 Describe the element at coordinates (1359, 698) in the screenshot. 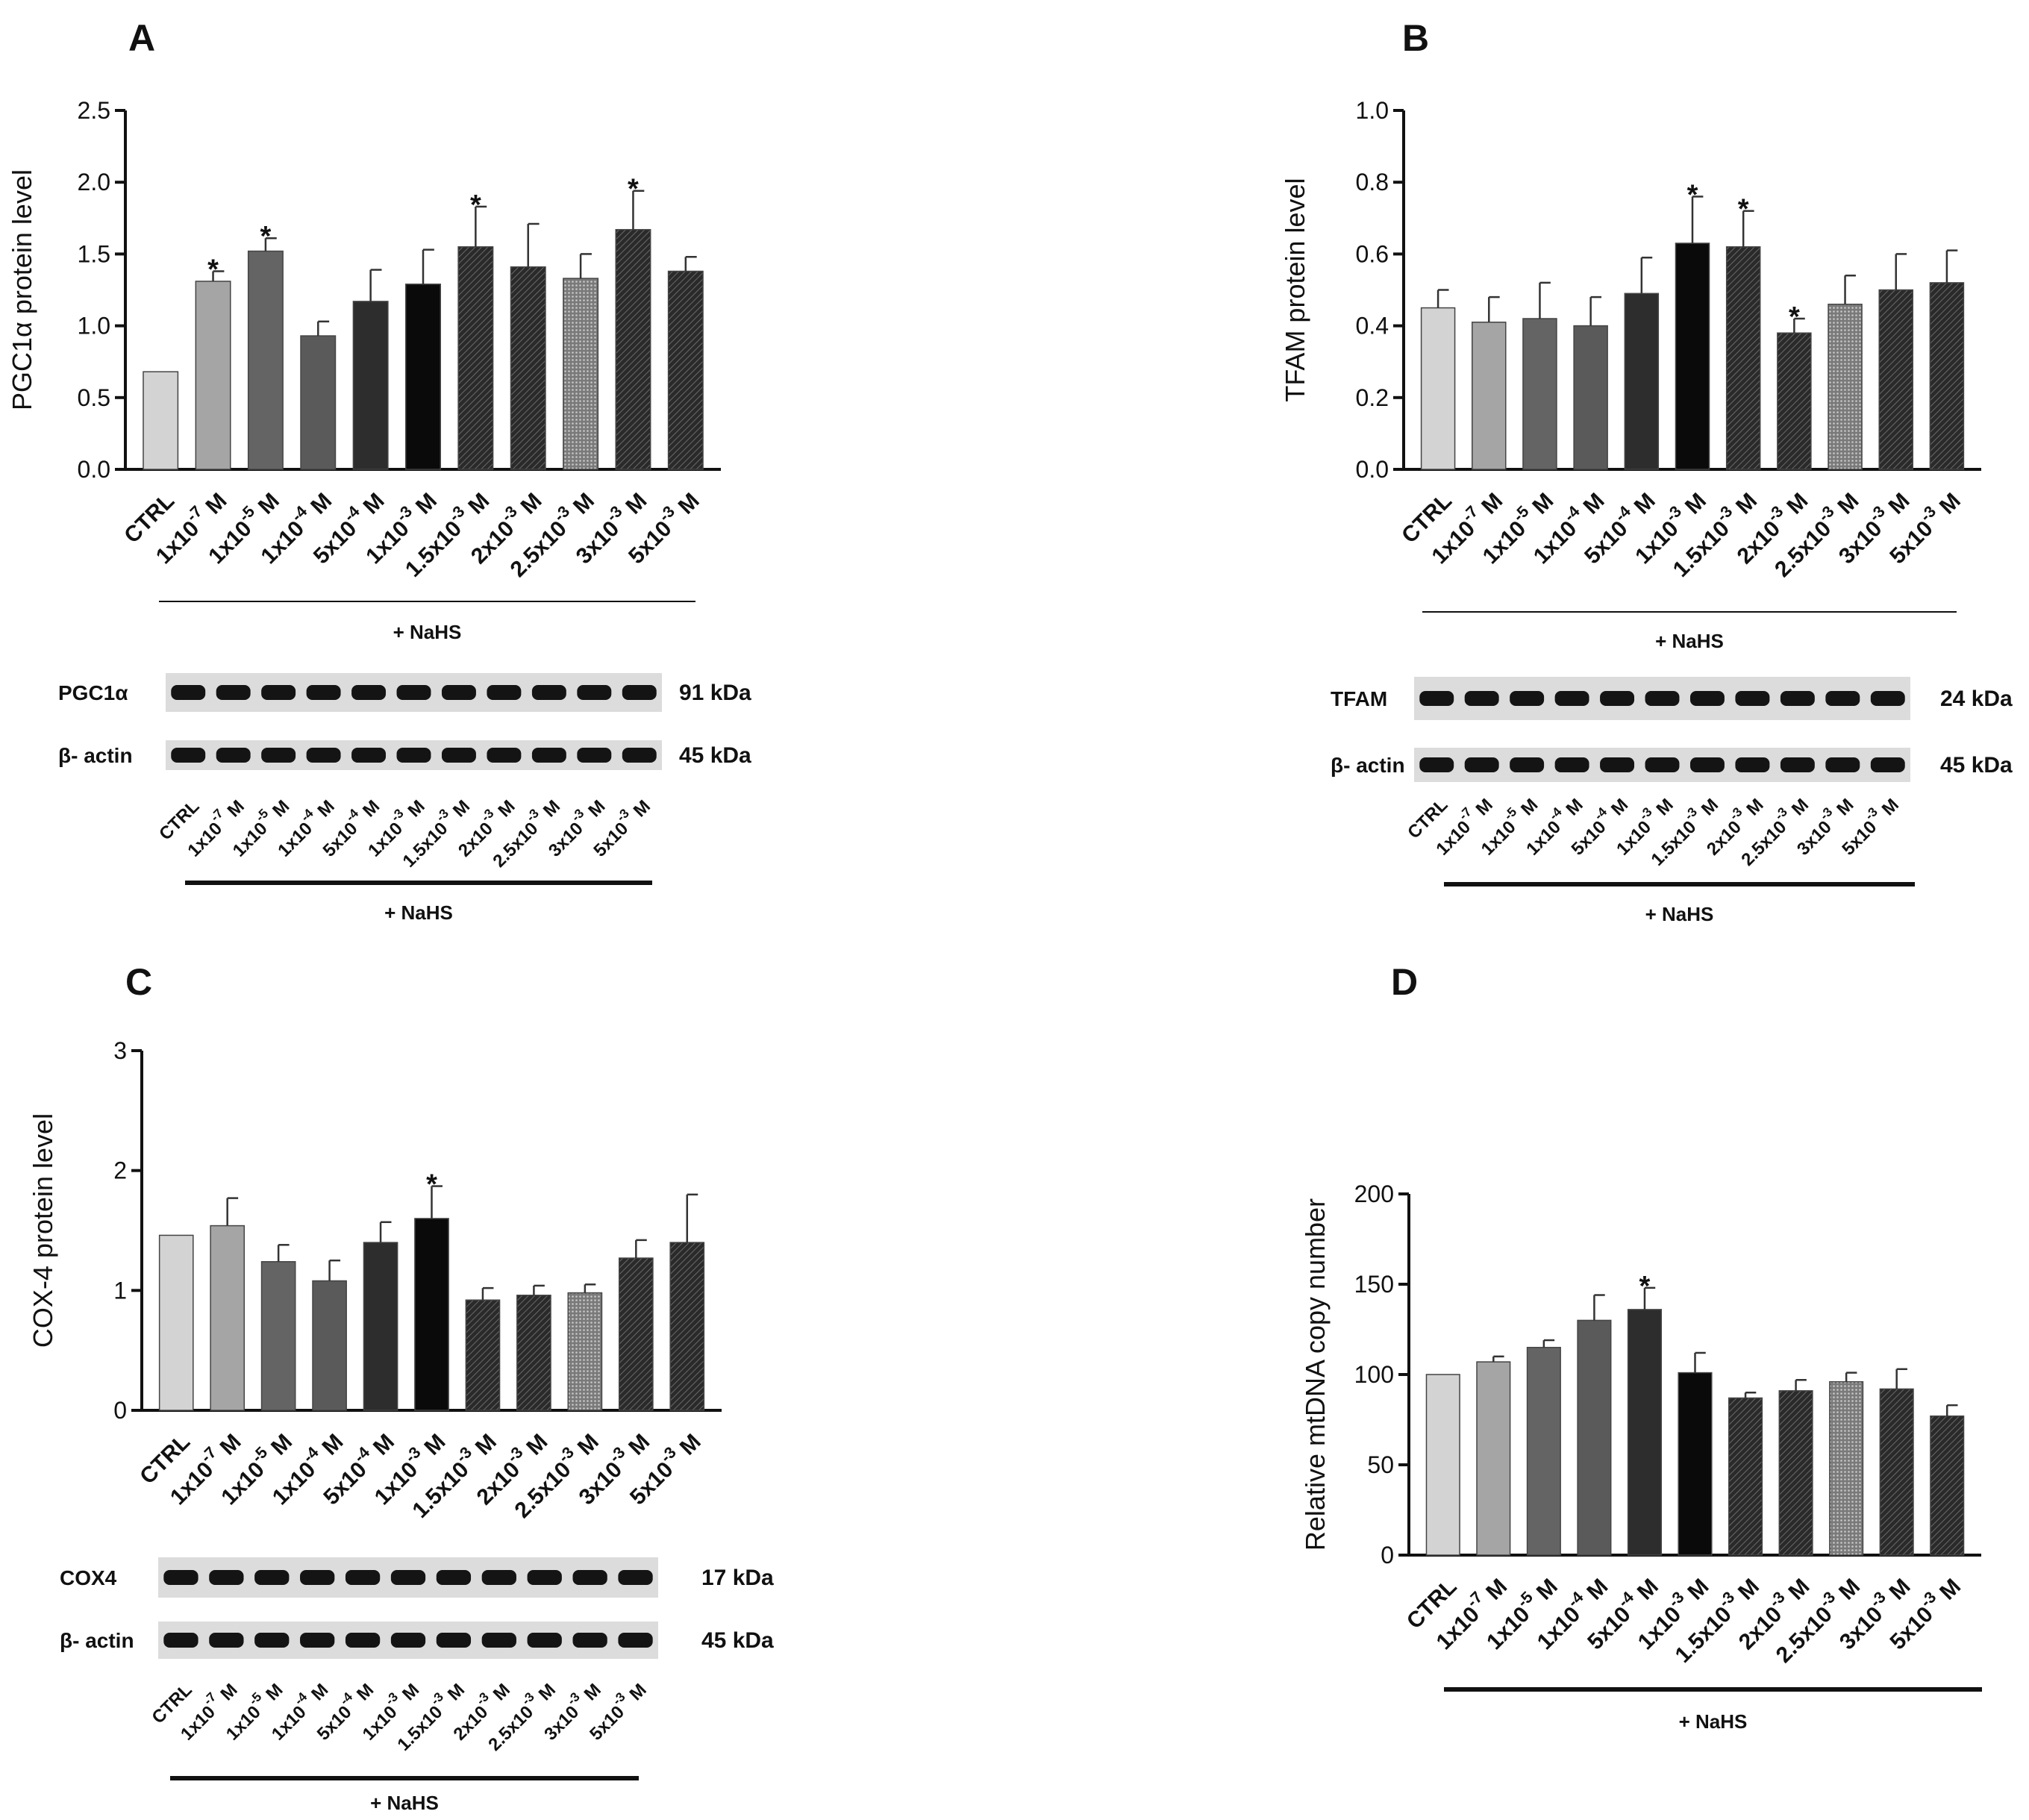

I see `blot-row-label: TFAM` at that location.